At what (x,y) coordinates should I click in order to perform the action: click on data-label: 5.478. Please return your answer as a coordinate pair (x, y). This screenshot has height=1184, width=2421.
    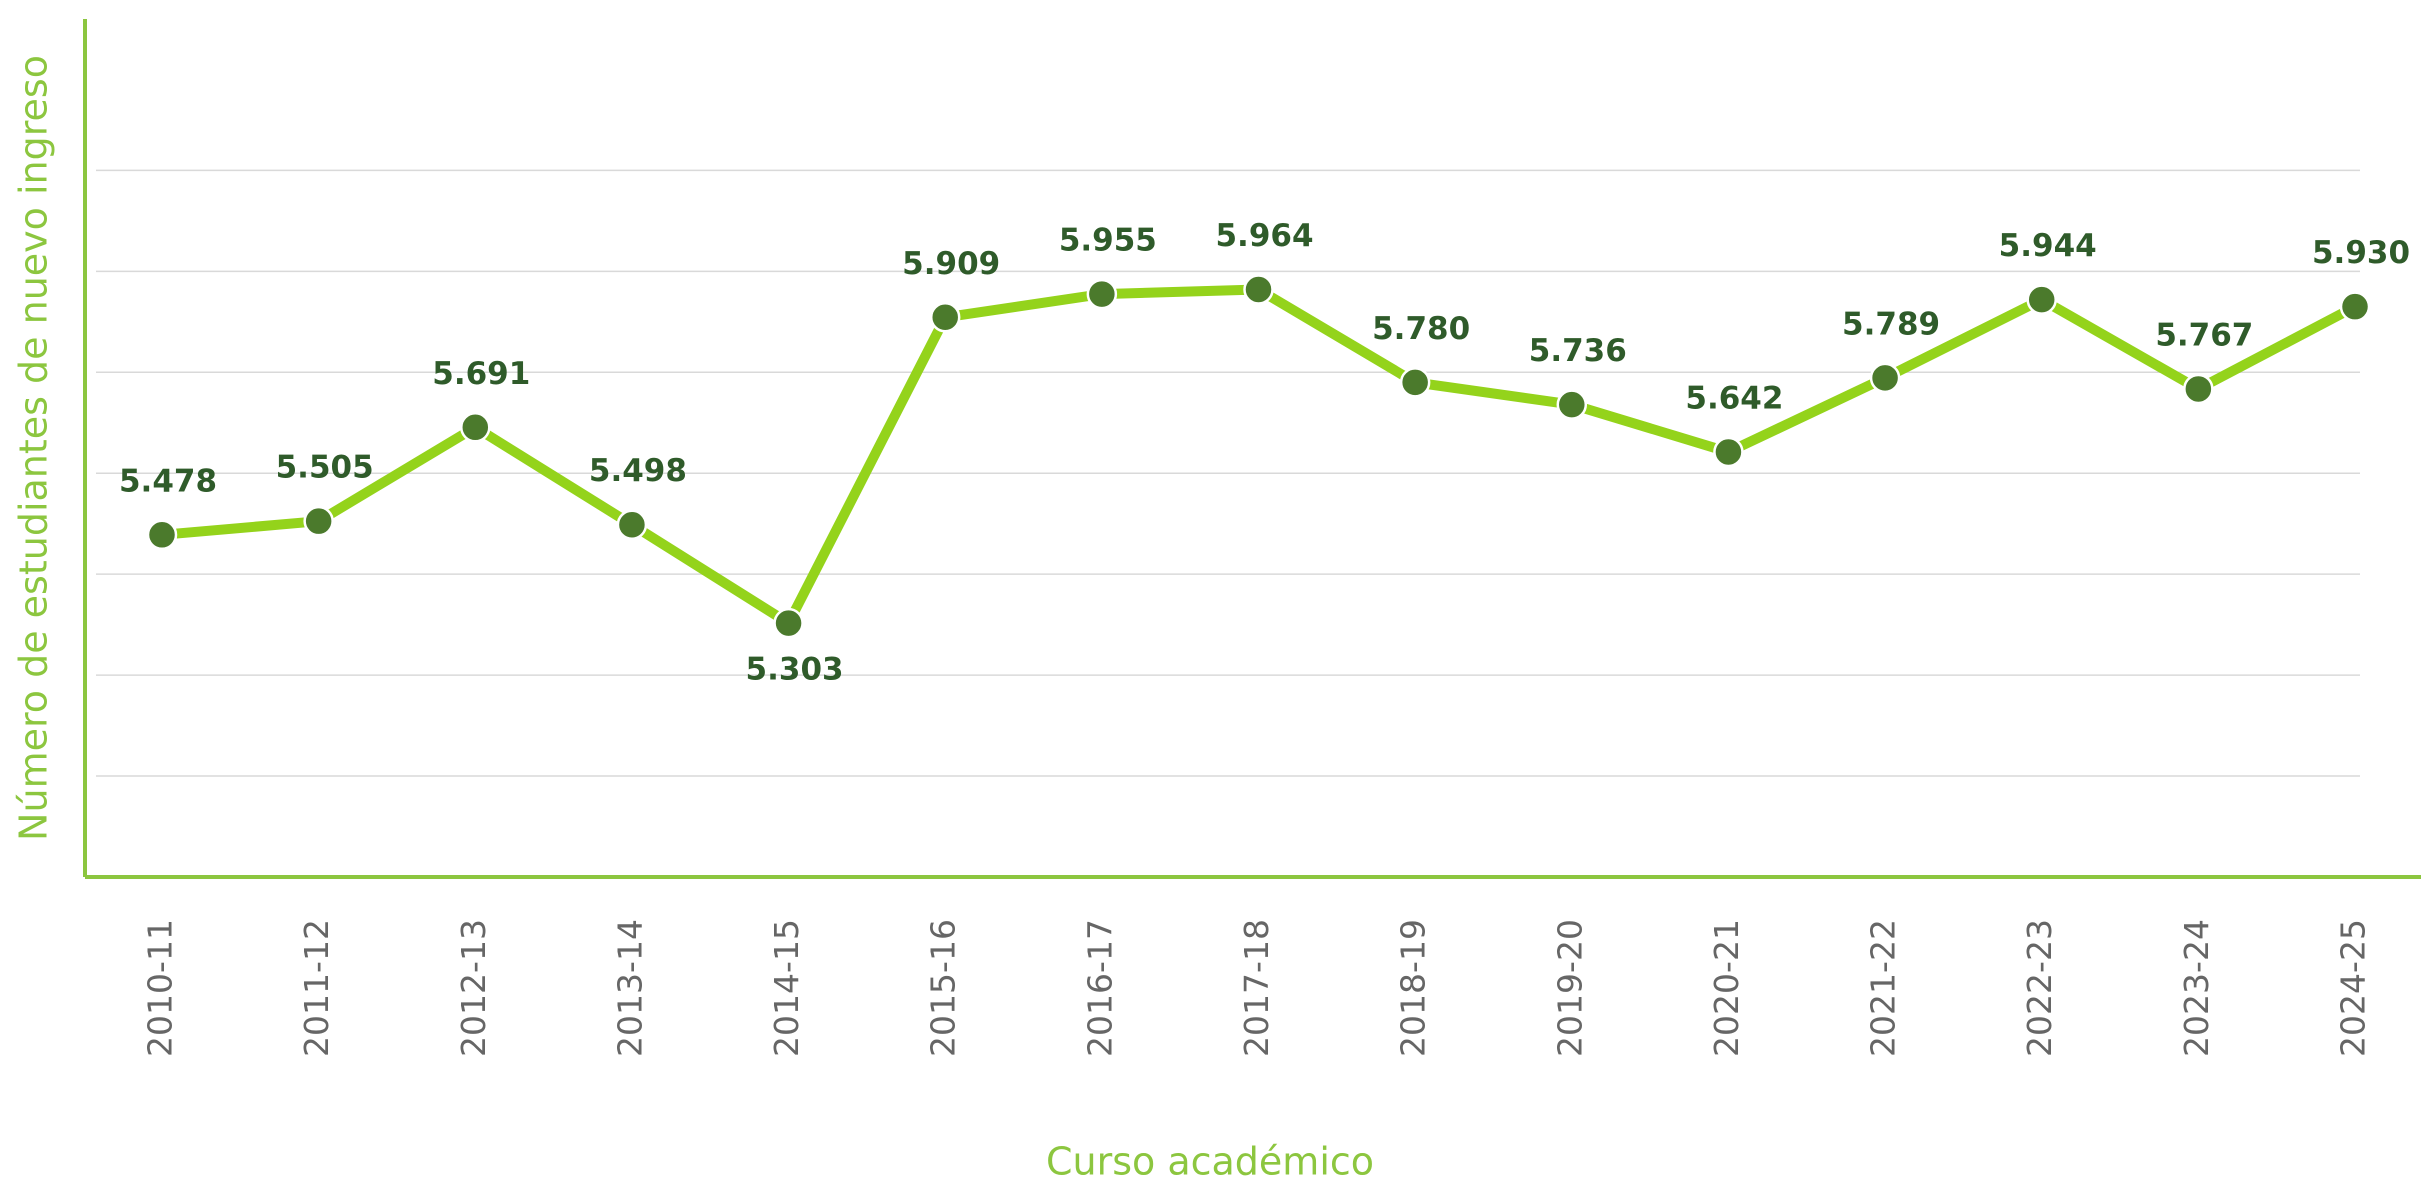
    Looking at the image, I should click on (168, 481).